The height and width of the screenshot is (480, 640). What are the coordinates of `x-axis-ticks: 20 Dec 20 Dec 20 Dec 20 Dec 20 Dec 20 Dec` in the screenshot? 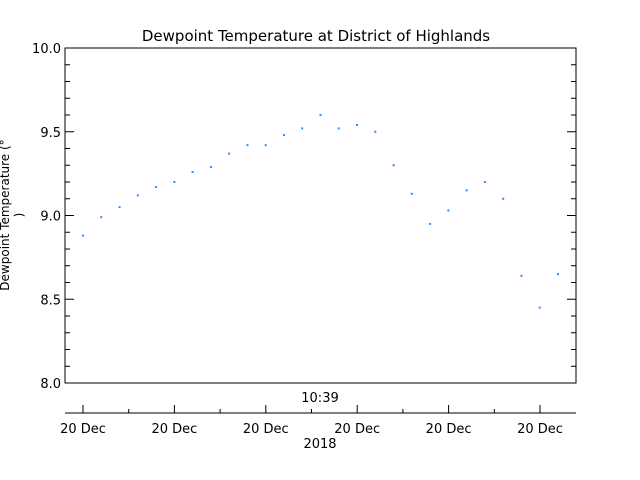 It's located at (311, 421).